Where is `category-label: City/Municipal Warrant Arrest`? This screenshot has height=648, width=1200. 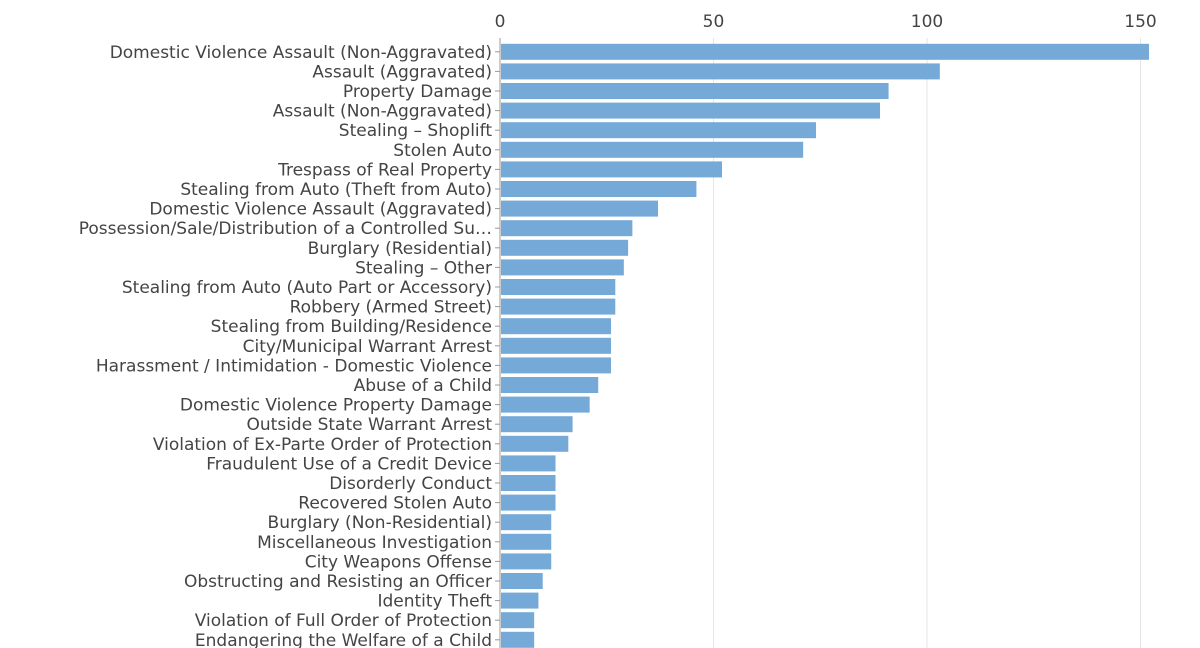
category-label: City/Municipal Warrant Arrest is located at coordinates (368, 347).